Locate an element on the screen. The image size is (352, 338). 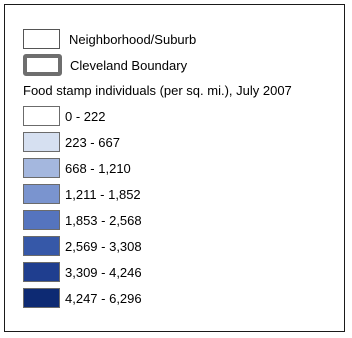
class-label: 0 - 222 is located at coordinates (85, 116).